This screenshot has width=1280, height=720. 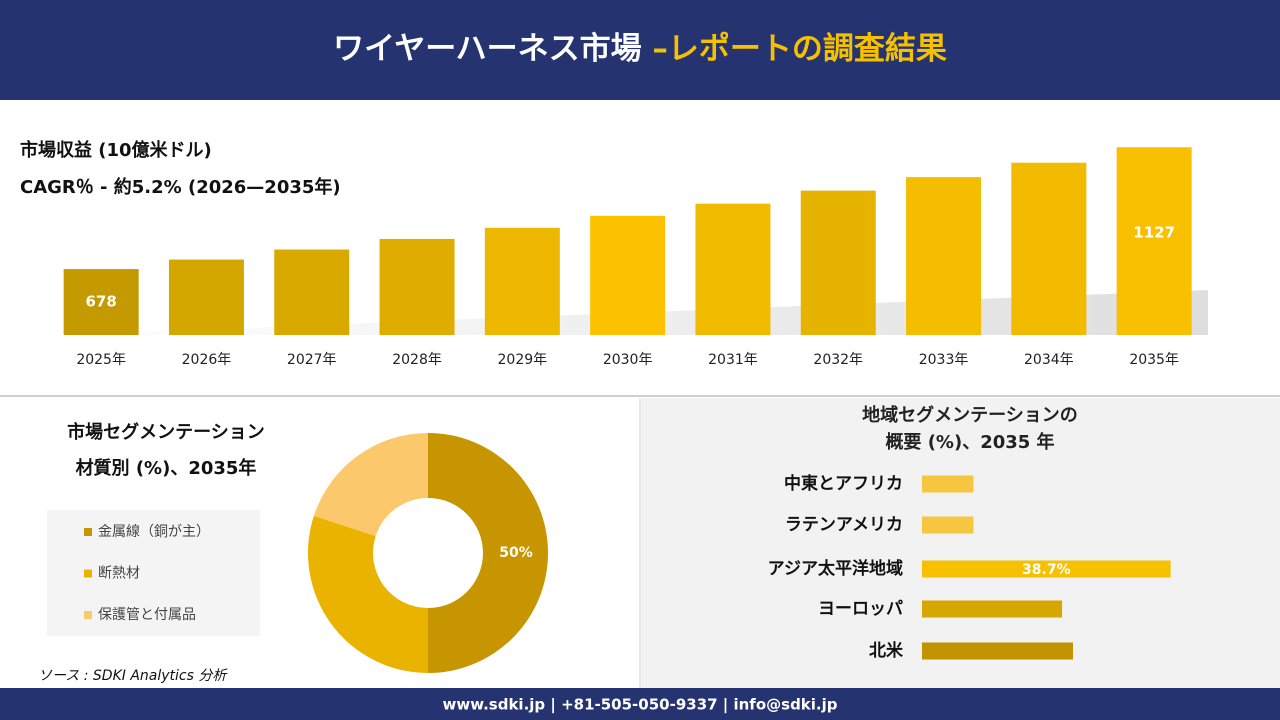 I want to click on x-tick-label: 2031年, so click(x=733, y=360).